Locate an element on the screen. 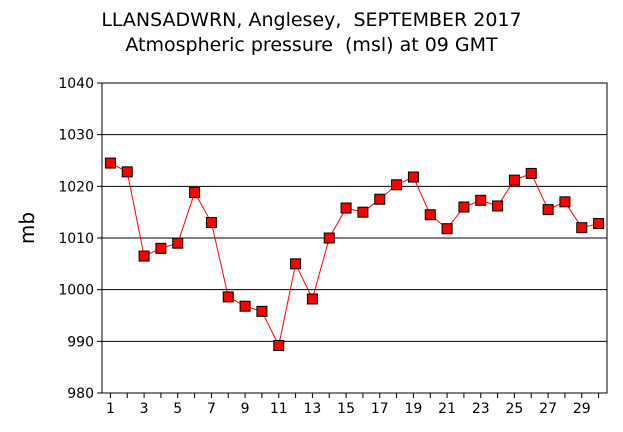 The image size is (623, 432). y-tick-label: 980 is located at coordinates (80, 394).